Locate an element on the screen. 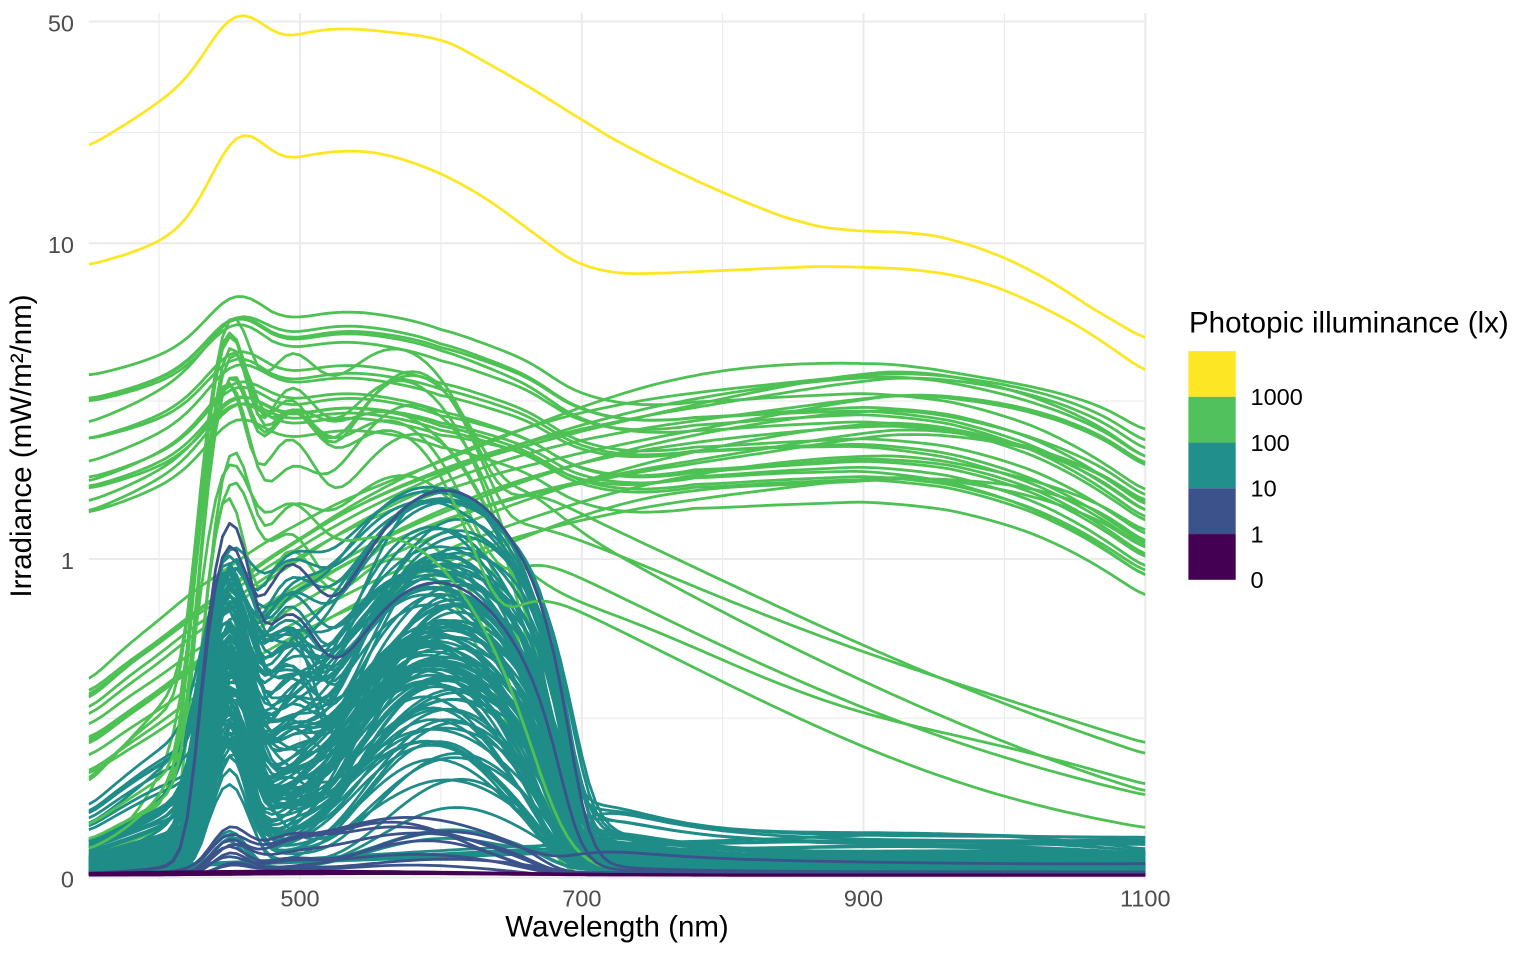  svg-text: 500 is located at coordinates (299, 899).